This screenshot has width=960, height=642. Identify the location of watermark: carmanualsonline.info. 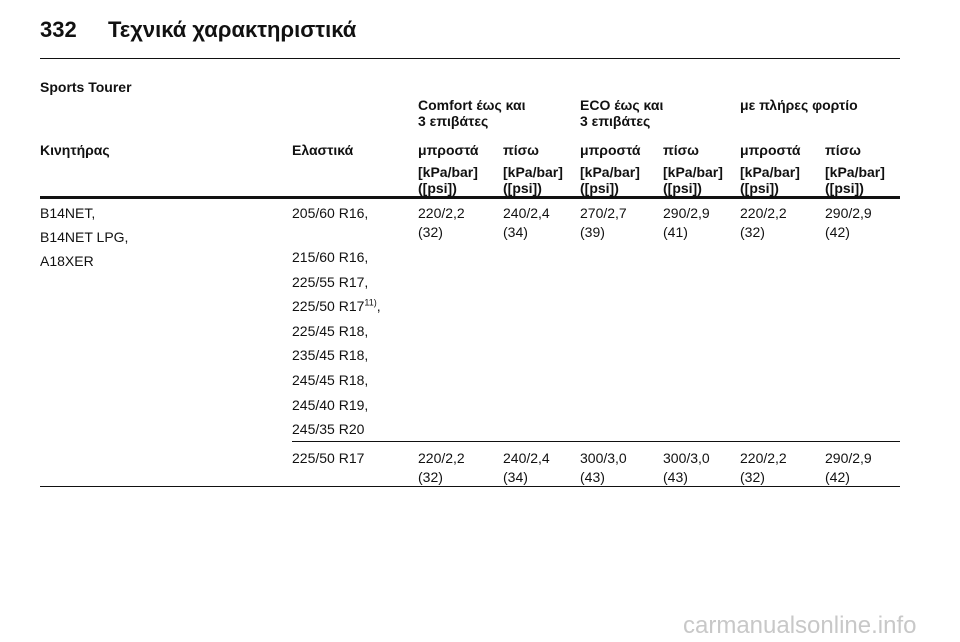
(800, 625).